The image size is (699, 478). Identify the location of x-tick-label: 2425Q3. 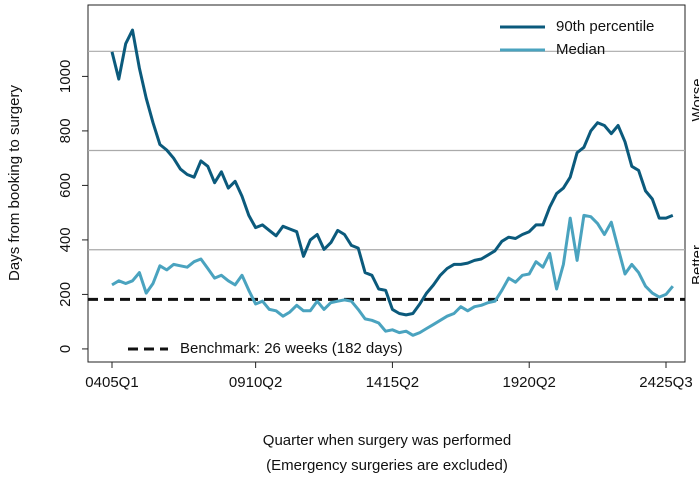
(665, 382).